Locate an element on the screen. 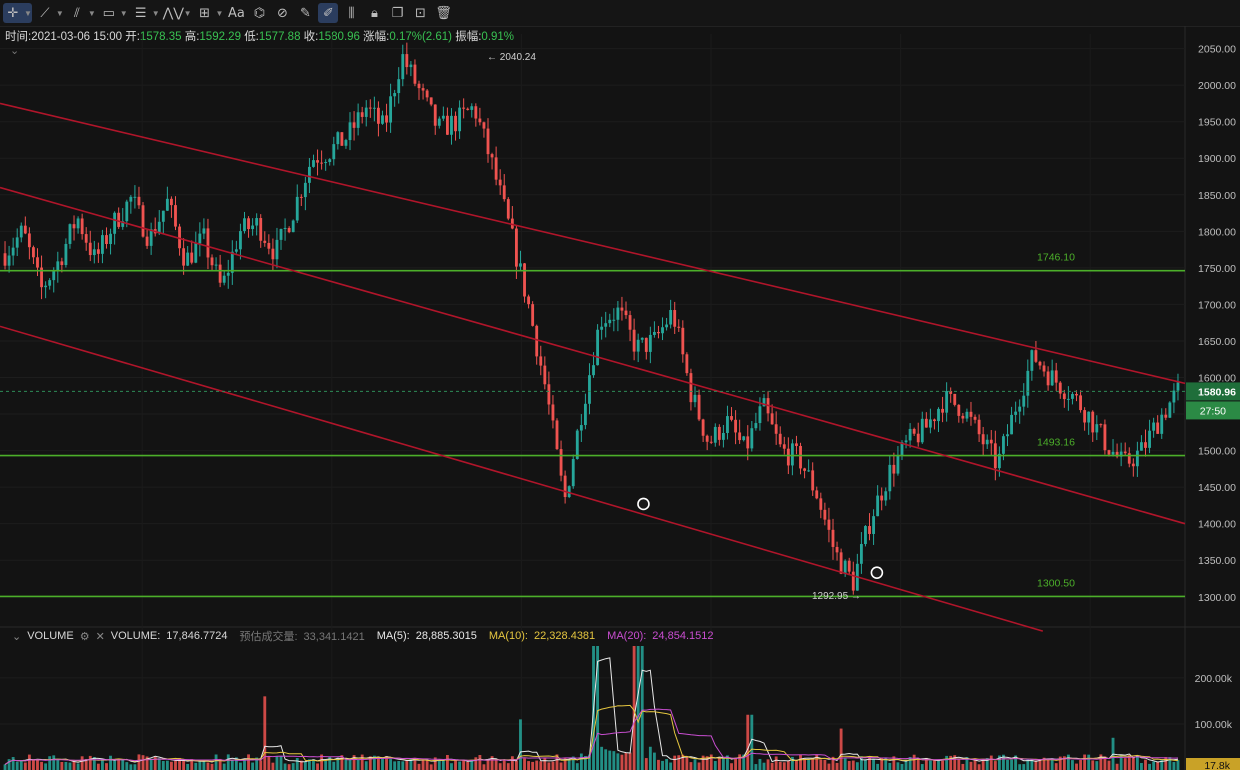 The height and width of the screenshot is (770, 1240). copy-tool: ❐ is located at coordinates (397, 13).